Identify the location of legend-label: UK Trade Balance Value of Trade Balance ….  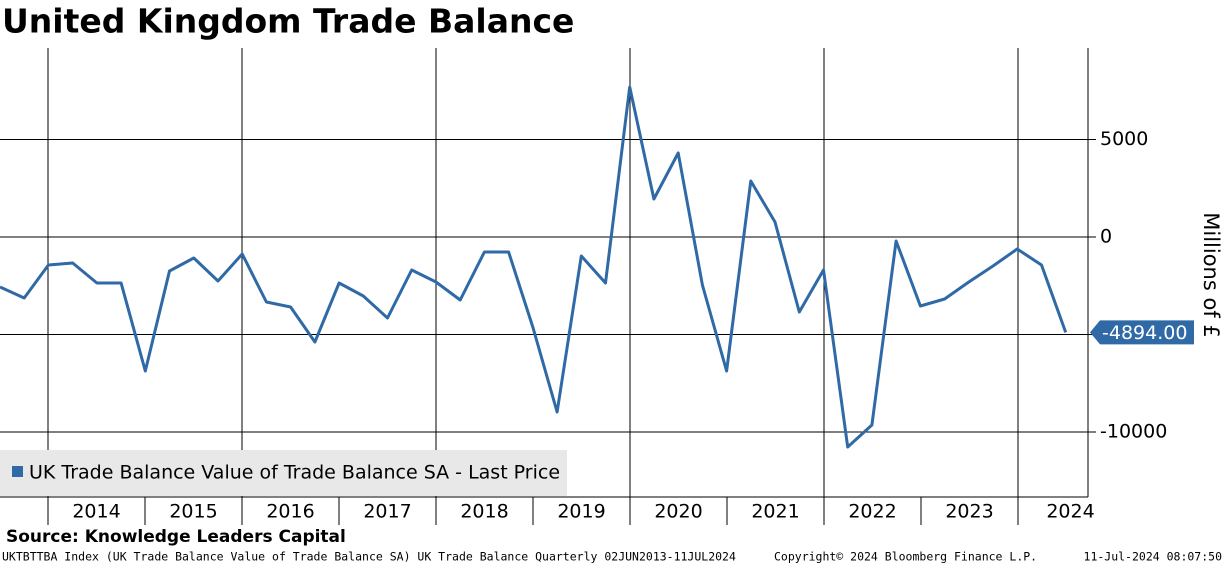
(294, 473).